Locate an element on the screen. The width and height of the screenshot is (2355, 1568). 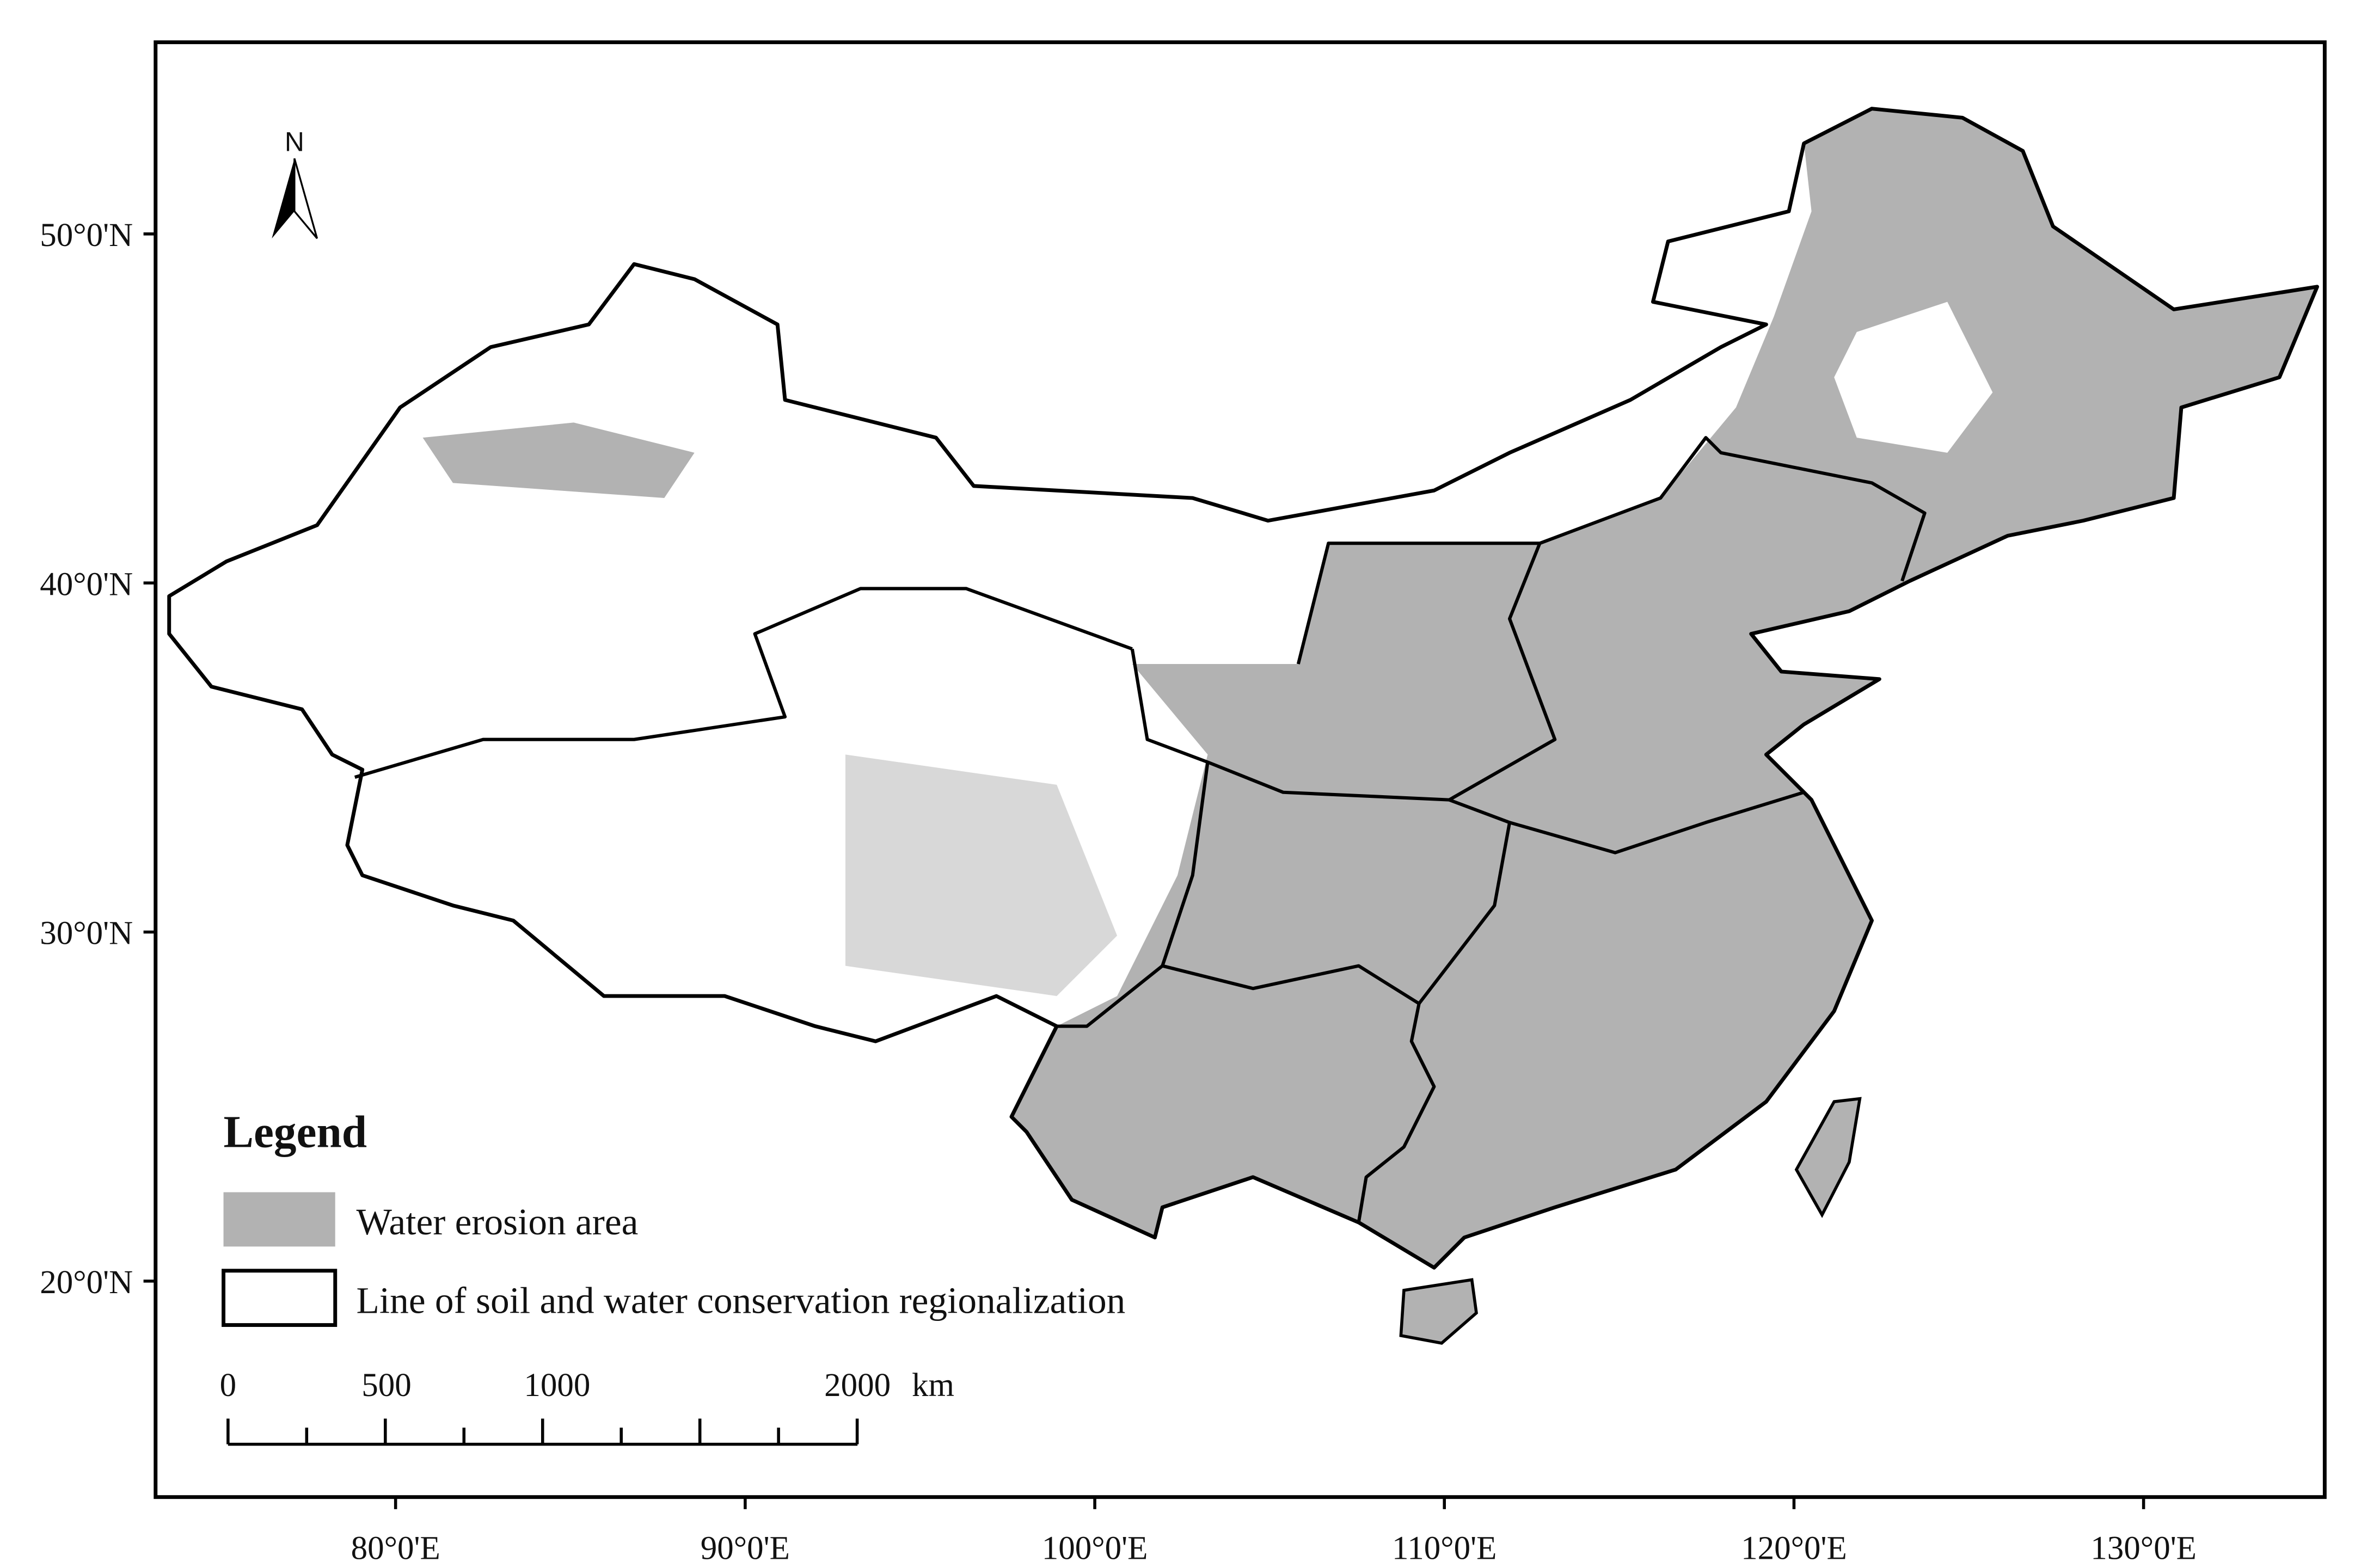
lat-label: 30°0'N is located at coordinates (86, 933).